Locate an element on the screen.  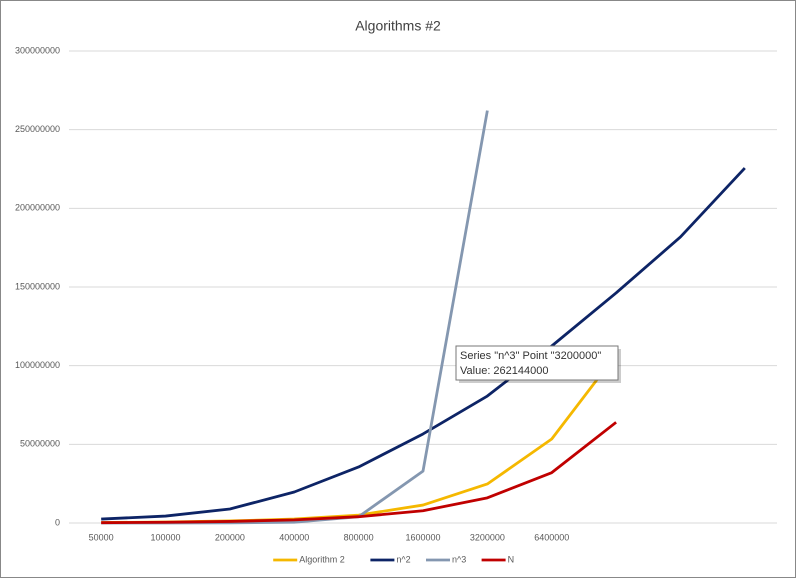
x-tick-label: 100000 is located at coordinates (166, 537).